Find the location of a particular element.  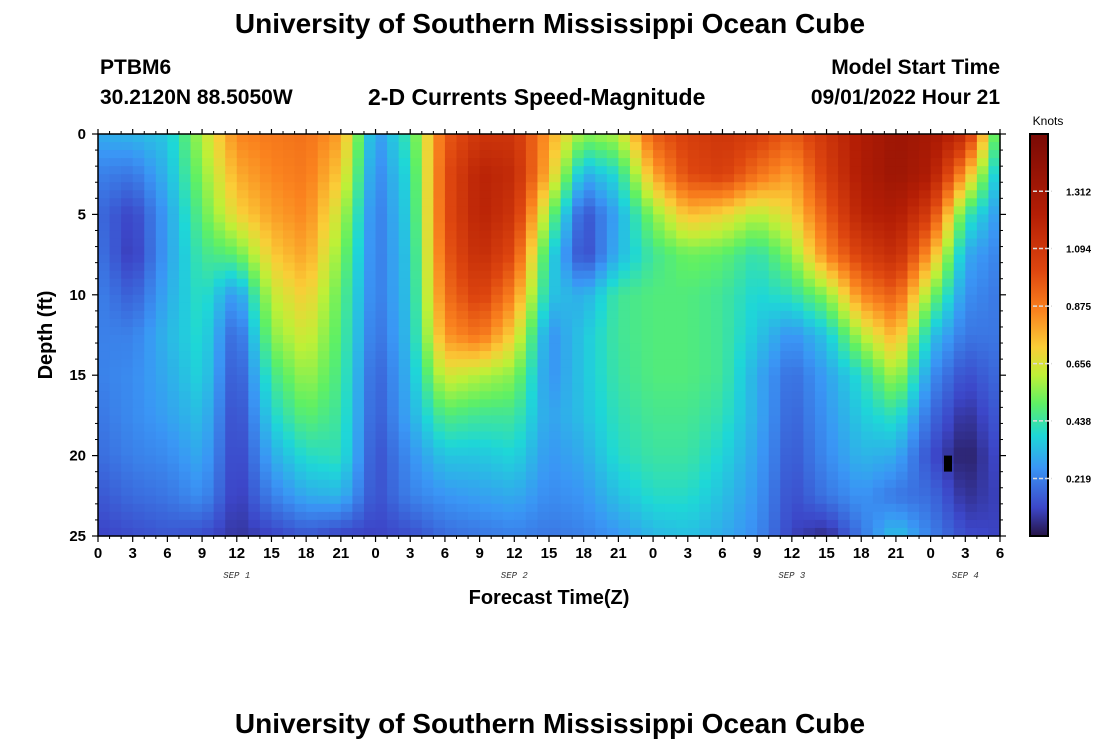

colorbar-tick-label: 0.875 is located at coordinates (1078, 307).